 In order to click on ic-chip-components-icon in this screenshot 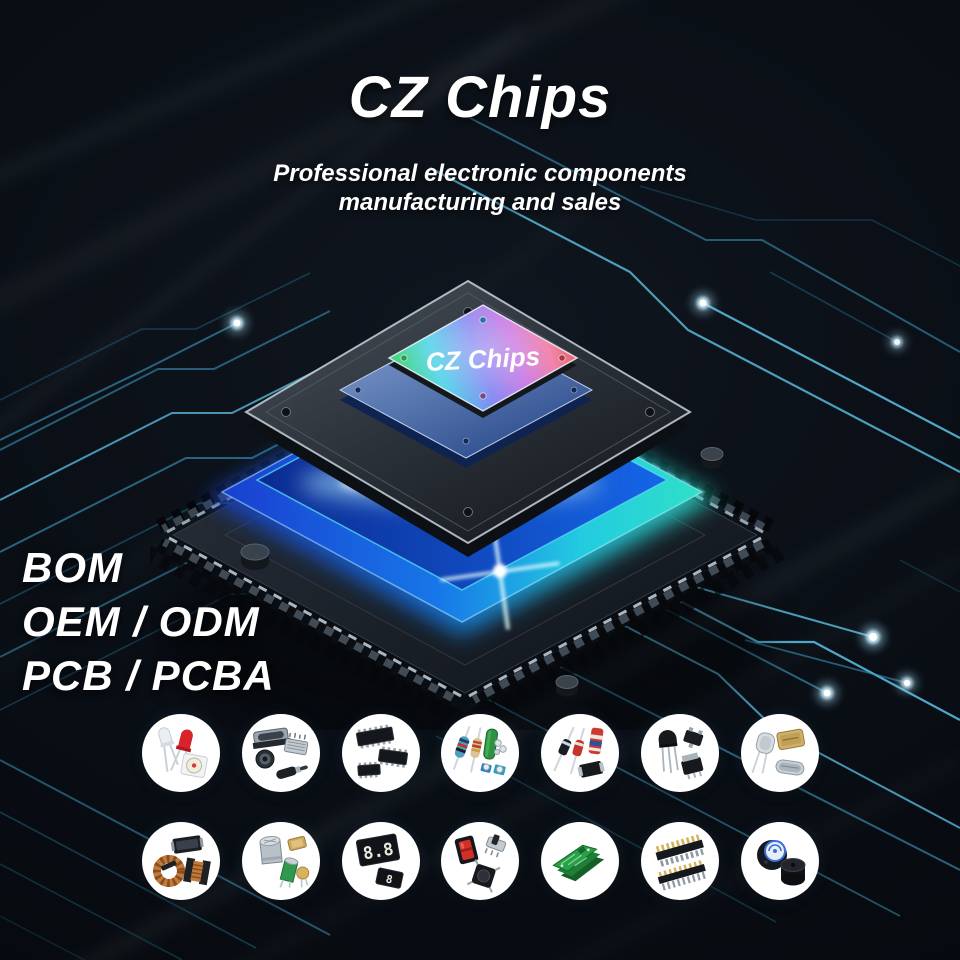, I will do `click(381, 751)`.